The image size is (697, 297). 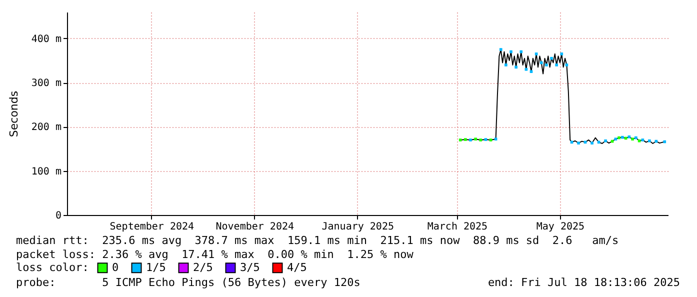 I want to click on y-tick-label: 200 m, so click(x=46, y=128).